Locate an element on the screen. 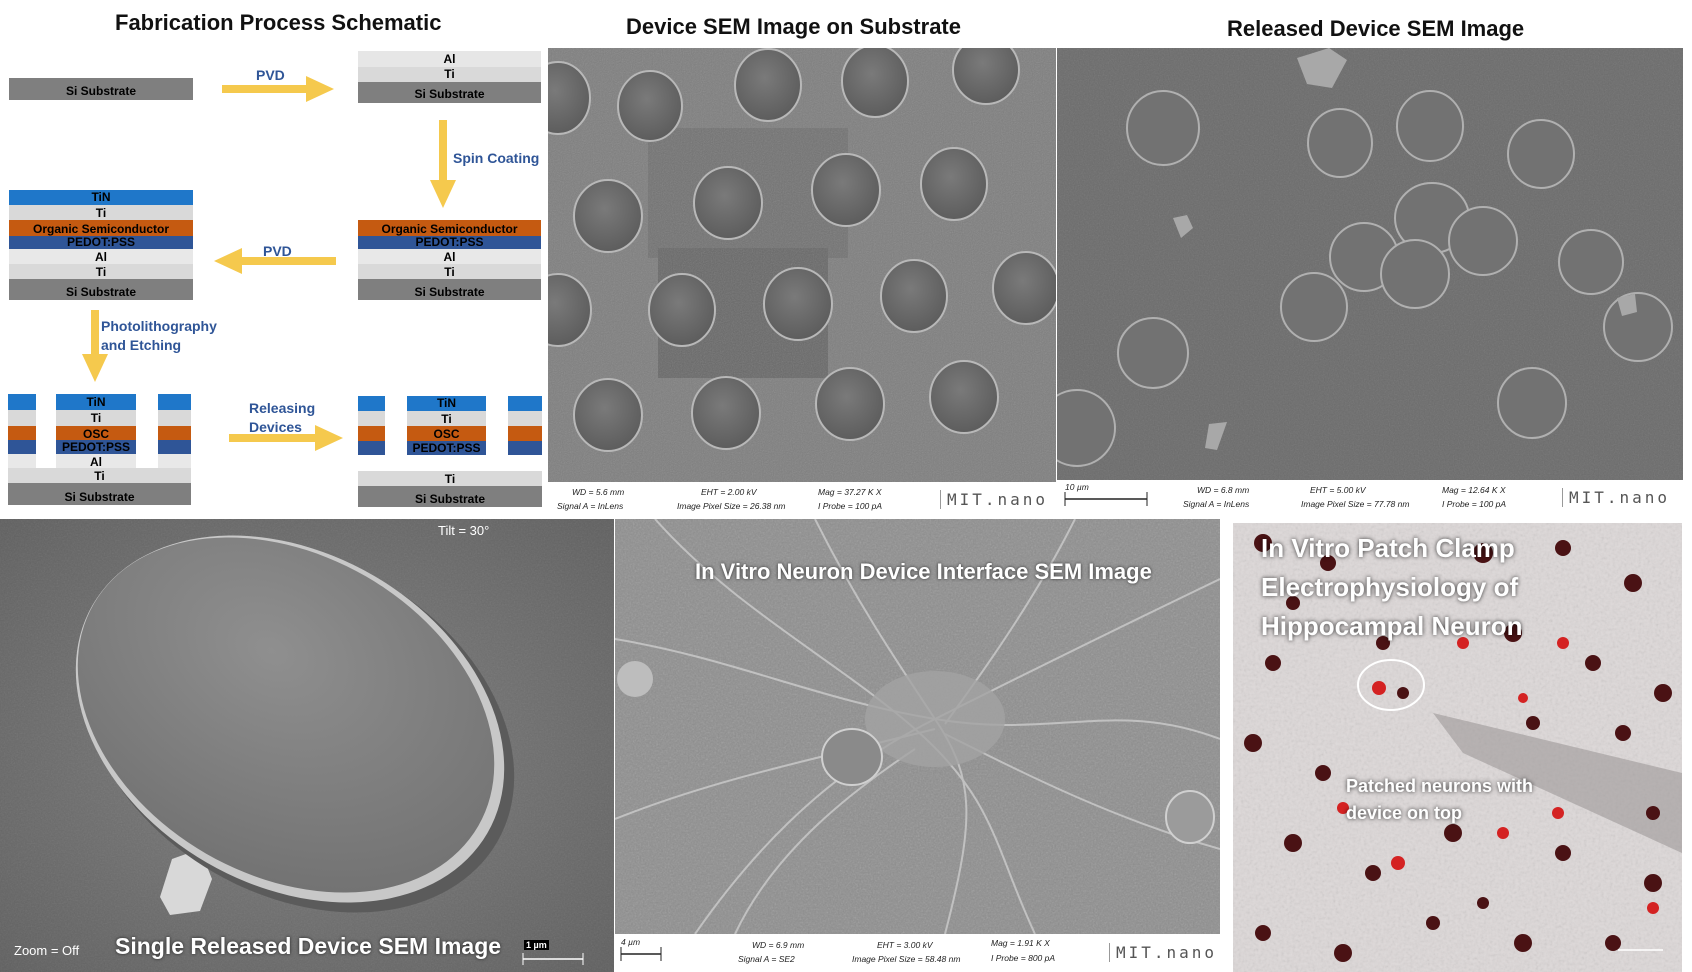 The height and width of the screenshot is (972, 1692). step-pvd-1: PVD is located at coordinates (270, 75).